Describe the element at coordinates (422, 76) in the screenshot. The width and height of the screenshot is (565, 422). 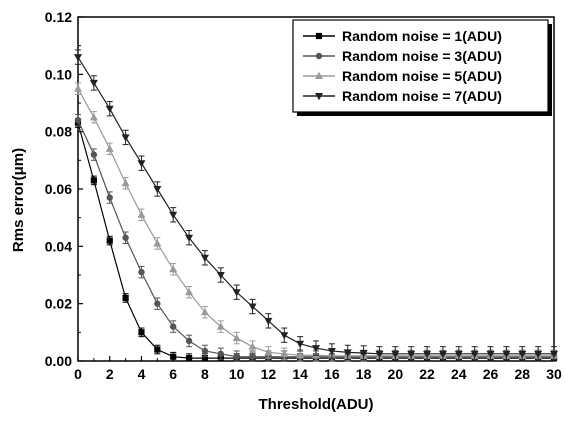
I see `legend-label: Random noise = 5(ADU)` at that location.